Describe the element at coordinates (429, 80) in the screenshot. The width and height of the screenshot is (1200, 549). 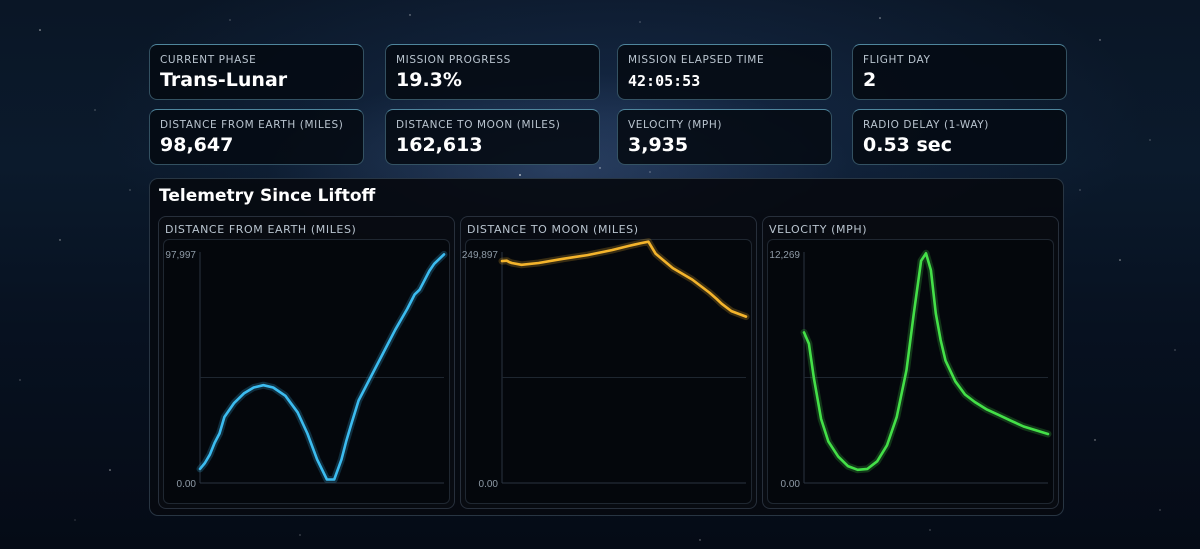
I see `stat-value: 19.3%` at that location.